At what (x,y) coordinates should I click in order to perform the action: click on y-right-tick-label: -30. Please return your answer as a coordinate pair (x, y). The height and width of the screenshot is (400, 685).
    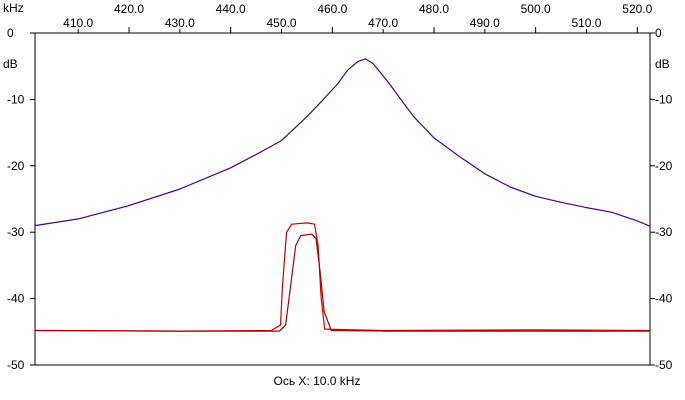
    Looking at the image, I should click on (664, 232).